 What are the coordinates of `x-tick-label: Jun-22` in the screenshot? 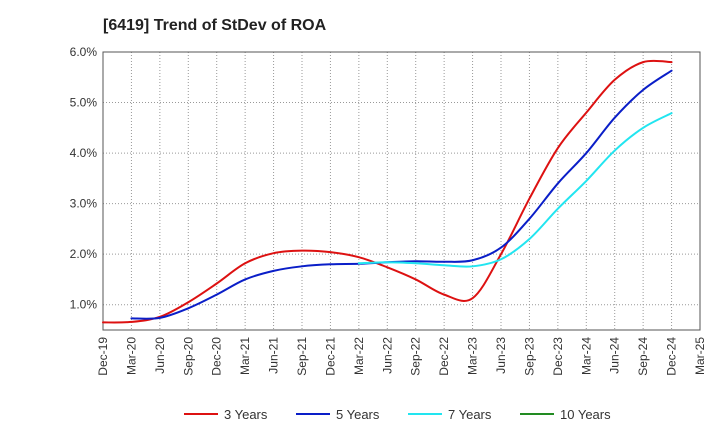 It's located at (387, 355).